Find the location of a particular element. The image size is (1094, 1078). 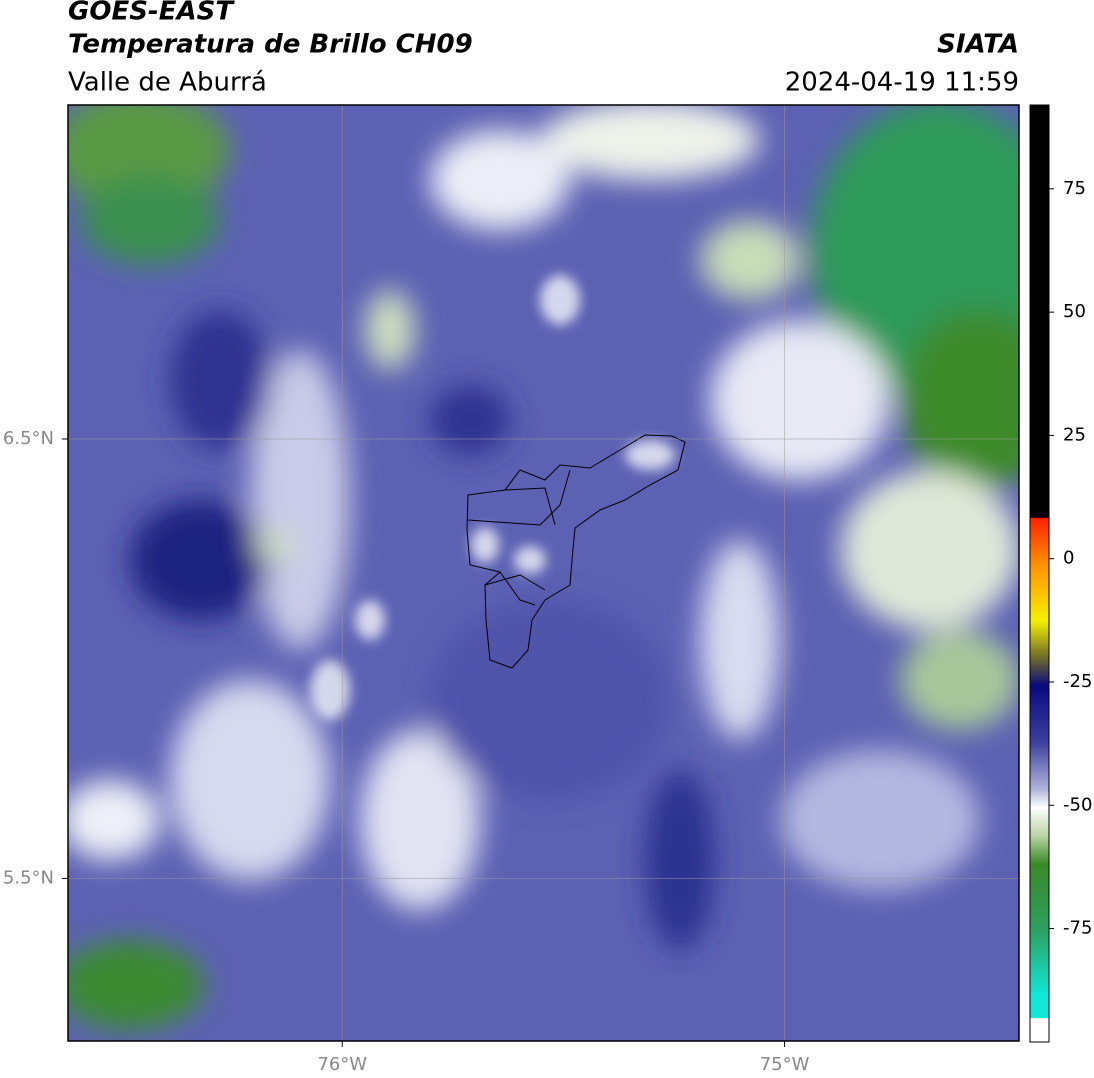

x-tick-label: 75°W is located at coordinates (785, 1064).